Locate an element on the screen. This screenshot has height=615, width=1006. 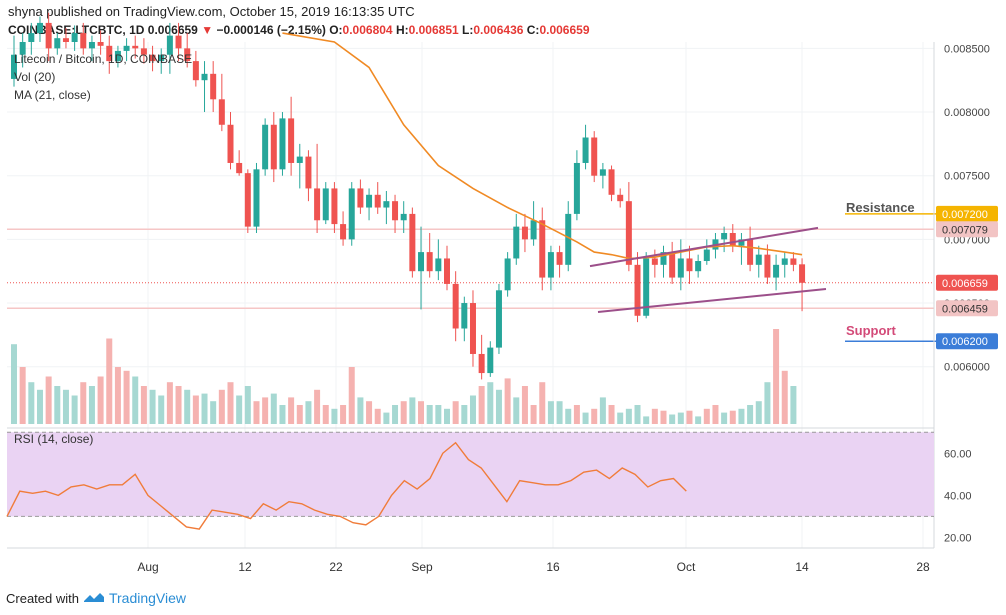
price-tick-label: 0.007500 is located at coordinates (967, 177).